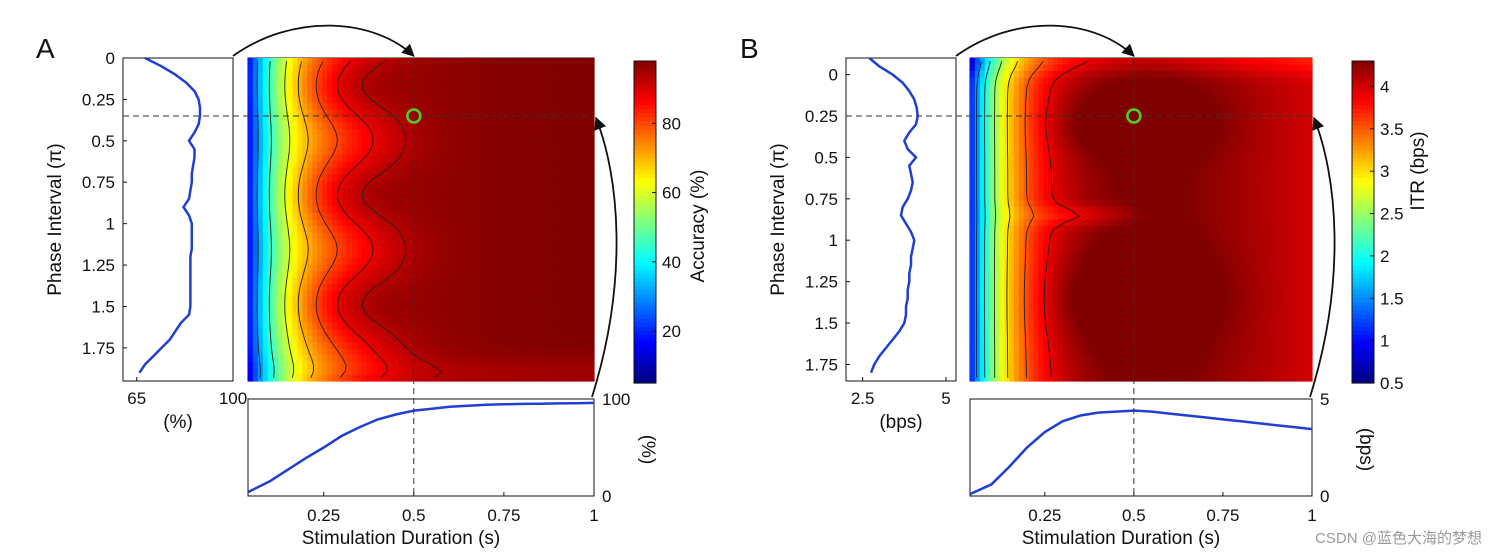  What do you see at coordinates (647, 450) in the screenshot?
I see `panel-a-bottom-profile-label: (%)` at bounding box center [647, 450].